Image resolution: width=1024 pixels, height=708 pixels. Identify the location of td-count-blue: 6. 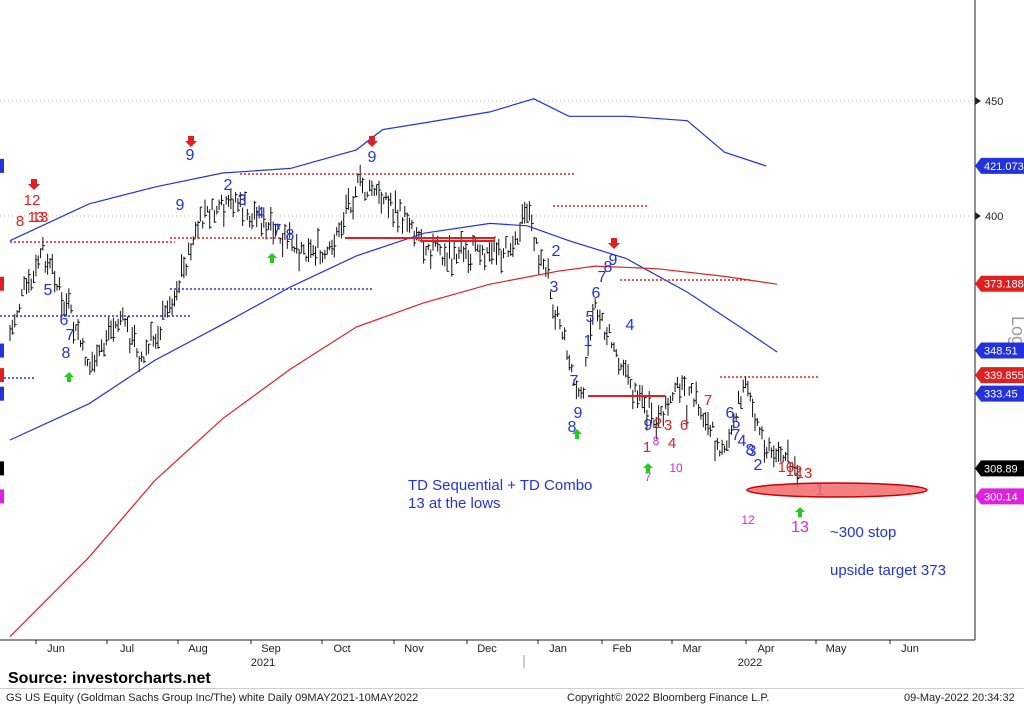
(596, 293).